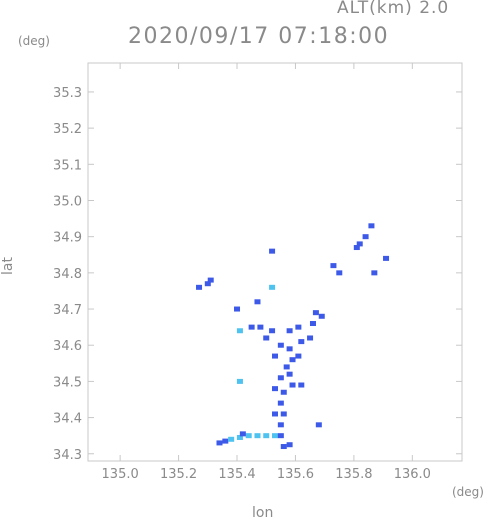 The image size is (491, 521). What do you see at coordinates (236, 474) in the screenshot?
I see `x-tick-label: 135.4` at bounding box center [236, 474].